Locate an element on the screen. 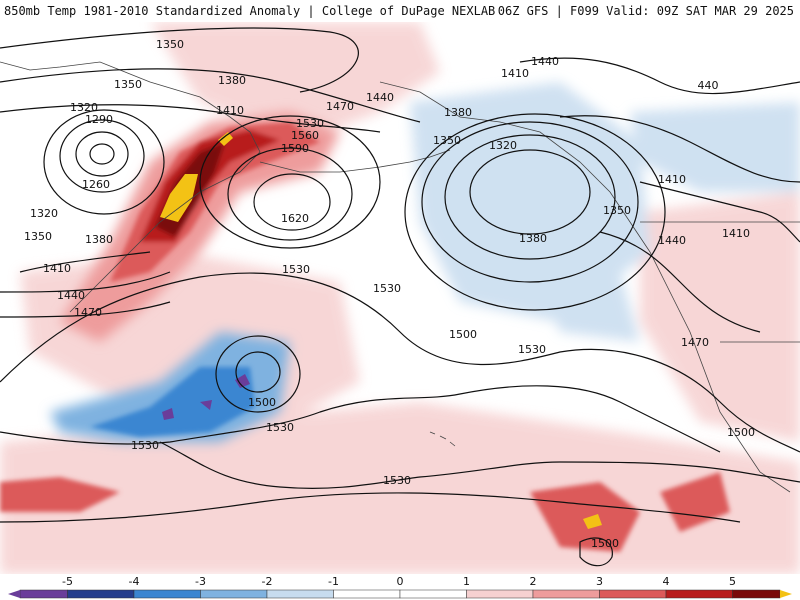 Image resolution: width=800 pixels, height=600 pixels. colorbar-min-arrow is located at coordinates (14, 594).